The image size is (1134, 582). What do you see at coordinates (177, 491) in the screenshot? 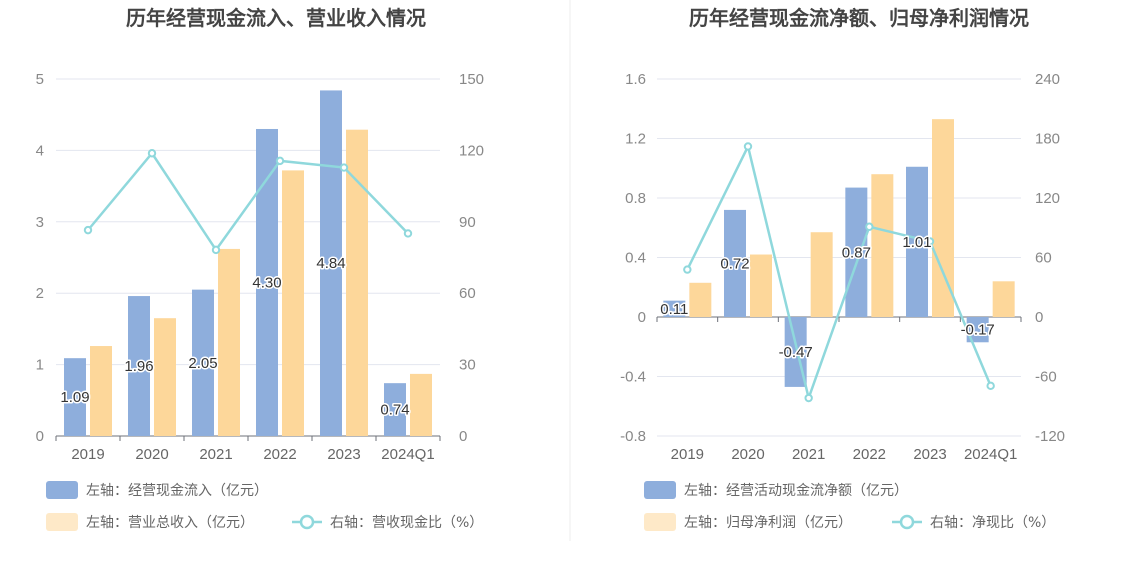
I see `chart1-legend-label: 左轴：经营现金流入（亿元）` at bounding box center [177, 491].